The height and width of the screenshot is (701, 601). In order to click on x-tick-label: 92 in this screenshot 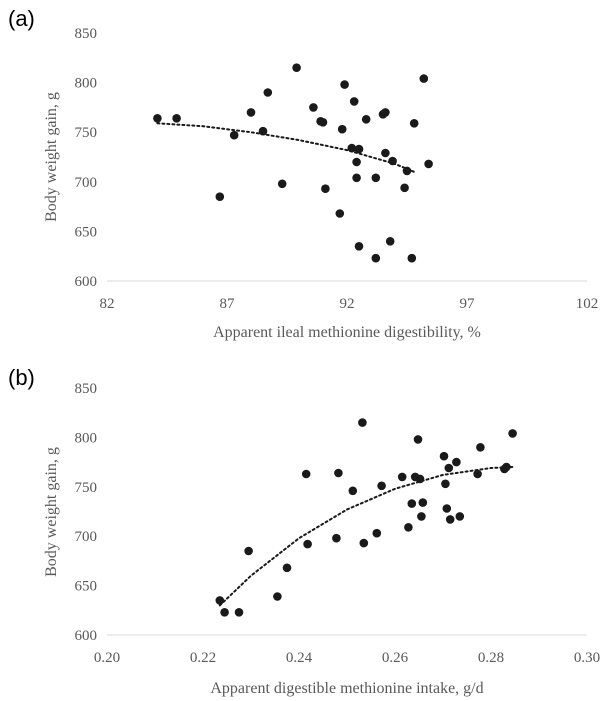, I will do `click(347, 304)`.